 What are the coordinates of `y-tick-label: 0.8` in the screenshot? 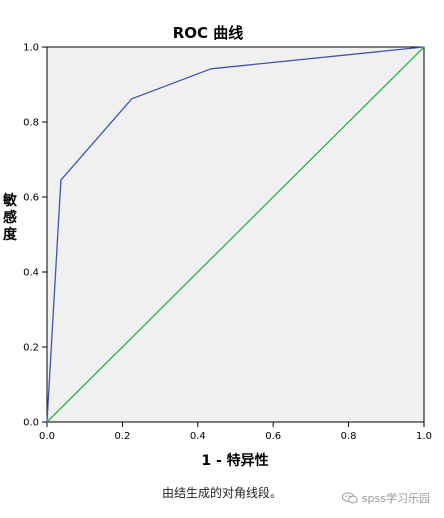 It's located at (31, 123).